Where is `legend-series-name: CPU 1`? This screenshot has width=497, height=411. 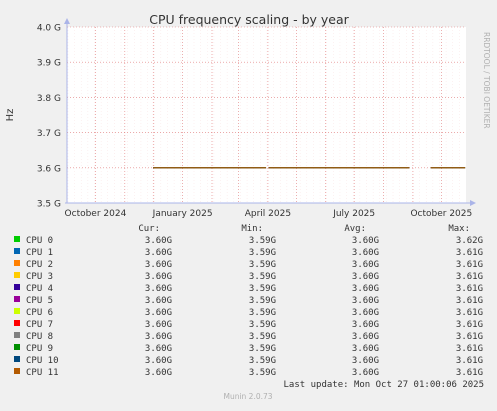
legend-series-name: CPU 1 is located at coordinates (39, 253).